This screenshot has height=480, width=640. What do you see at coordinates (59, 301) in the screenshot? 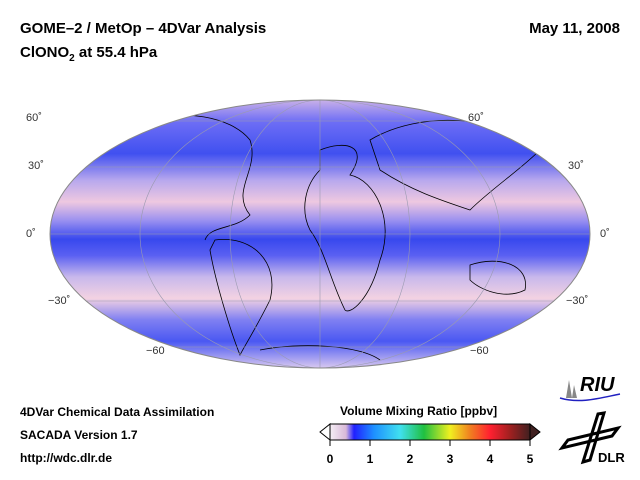
I see `lat-label-left-m30: −30˚` at bounding box center [59, 301].